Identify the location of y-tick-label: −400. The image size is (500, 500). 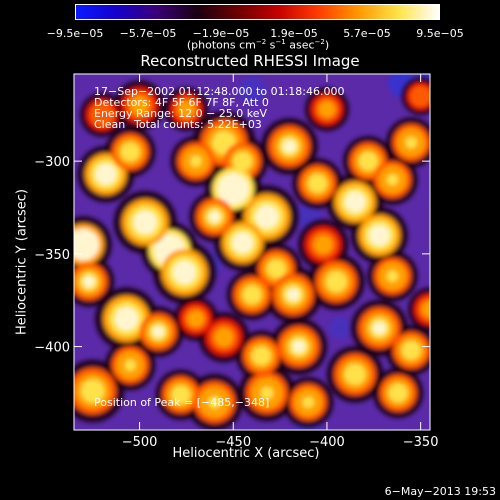
(52, 348).